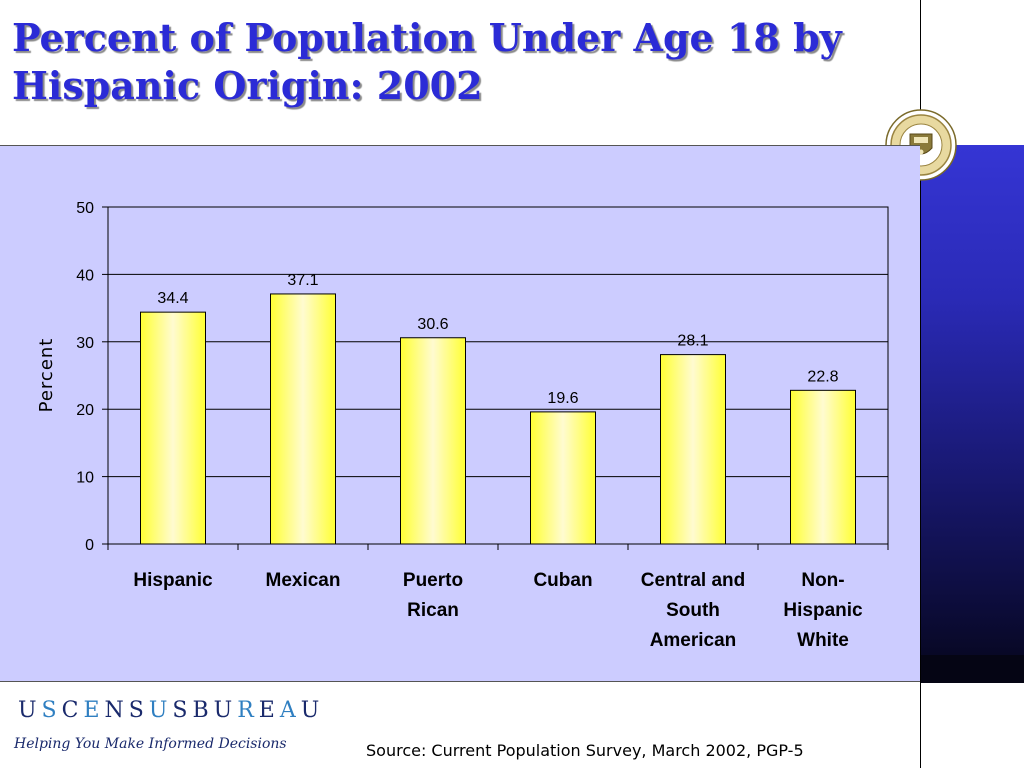 This screenshot has width=1024, height=768. Describe the element at coordinates (85, 343) in the screenshot. I see `y-tick-label: 30` at that location.